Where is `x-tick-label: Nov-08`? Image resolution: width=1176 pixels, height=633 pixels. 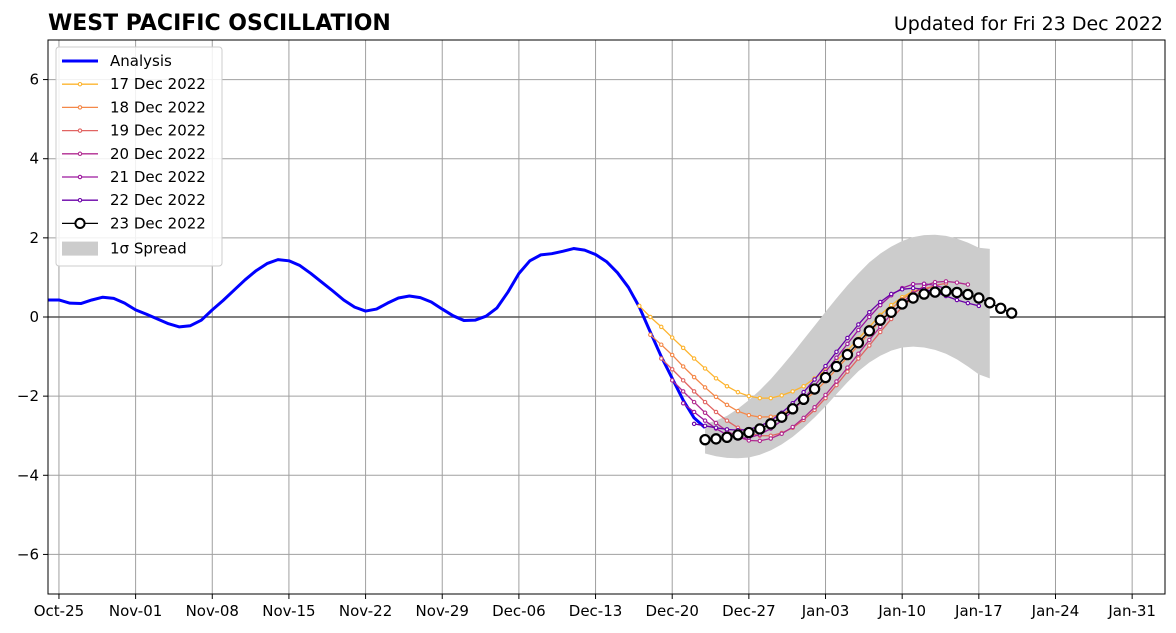
x-tick-label: Nov-08 is located at coordinates (212, 611).